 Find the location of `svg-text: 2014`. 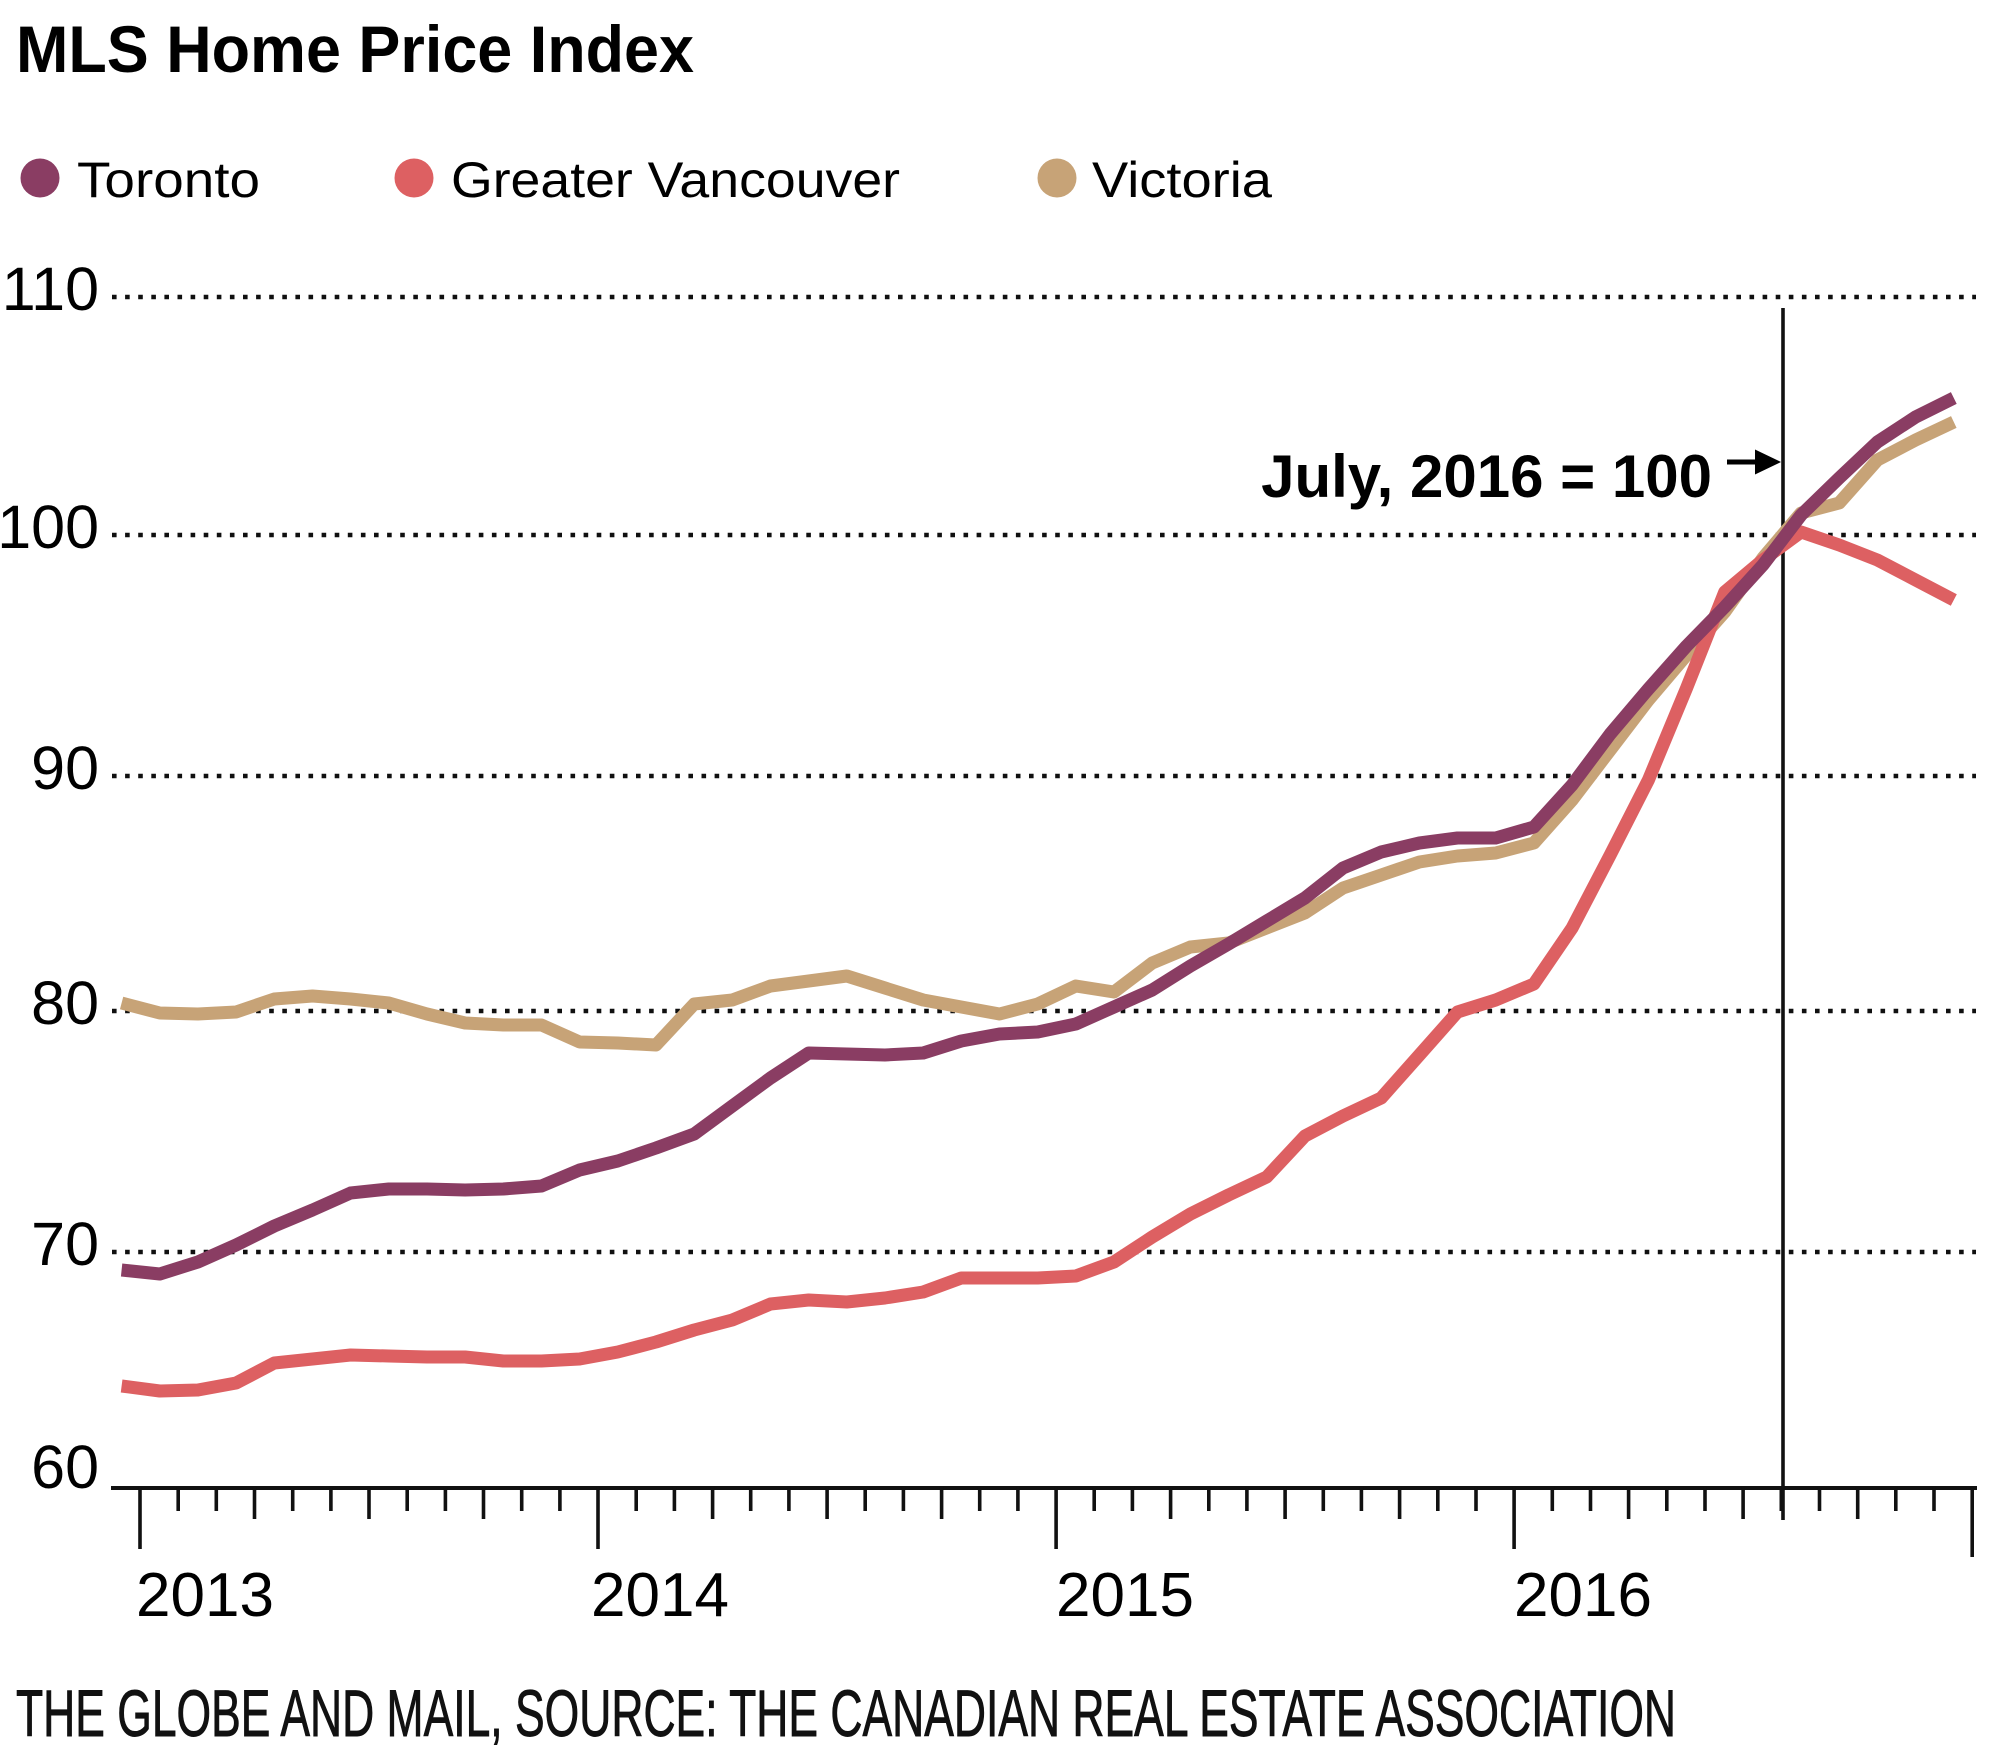

svg-text: 2014 is located at coordinates (660, 1595).